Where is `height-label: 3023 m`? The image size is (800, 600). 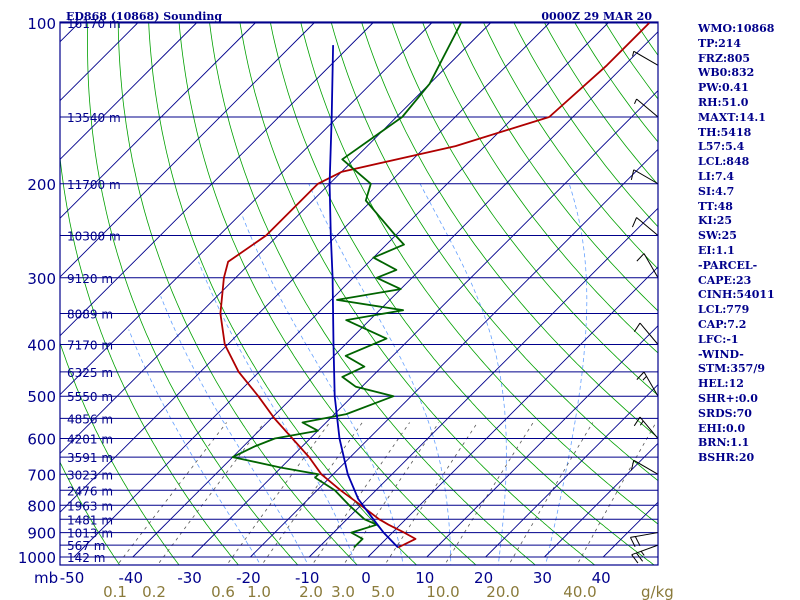
height-label: 3023 m is located at coordinates (90, 475).